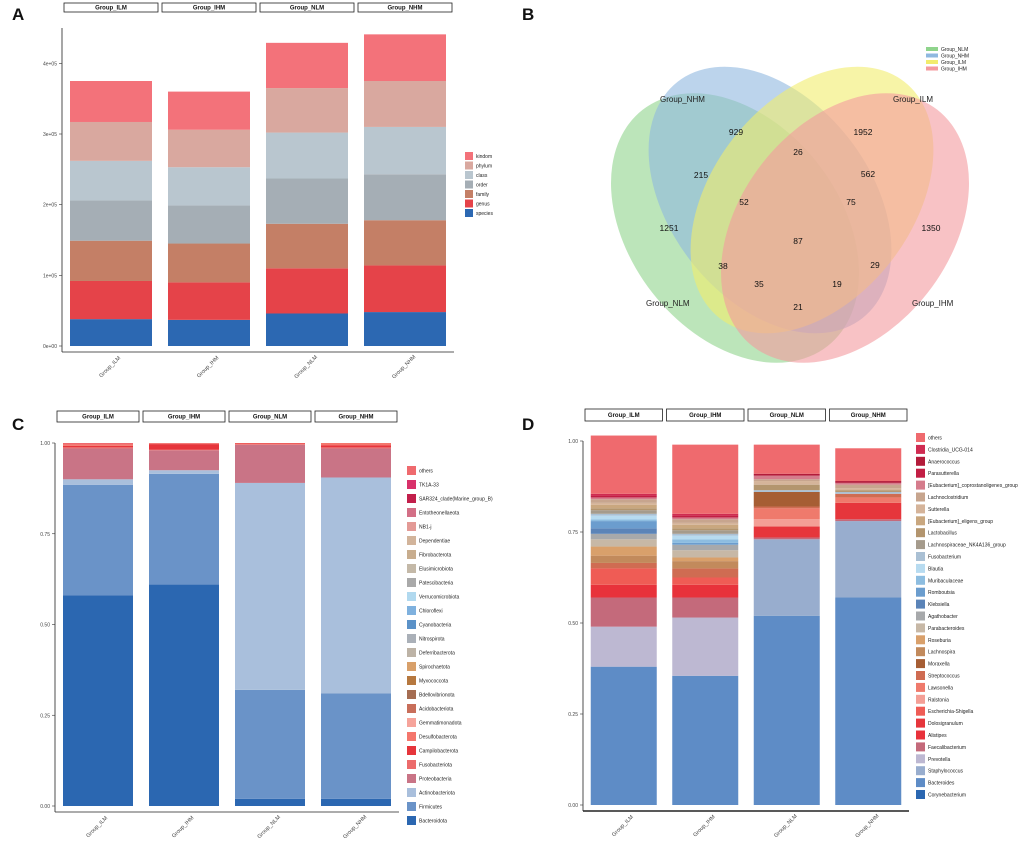 The height and width of the screenshot is (860, 1021). I want to click on panel-d-bar-segment-lawsonella, so click(786, 514).